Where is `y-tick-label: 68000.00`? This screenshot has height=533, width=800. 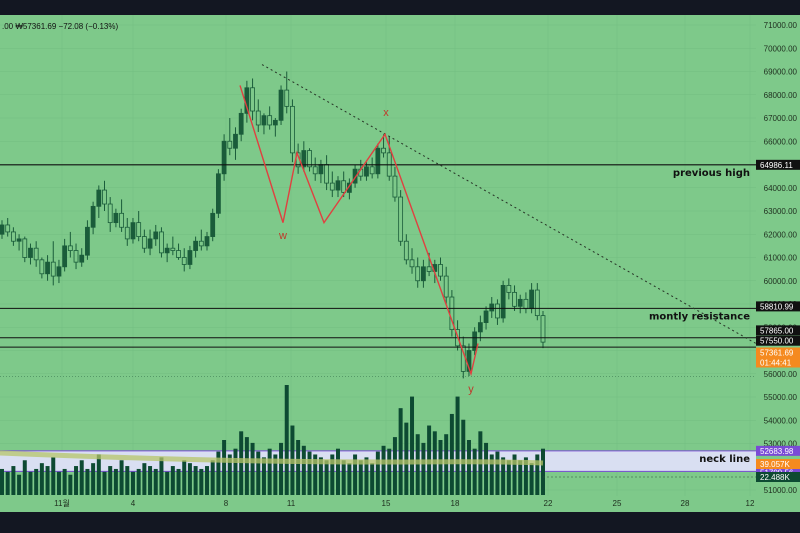
y-tick-label: 68000.00 is located at coordinates (781, 95).